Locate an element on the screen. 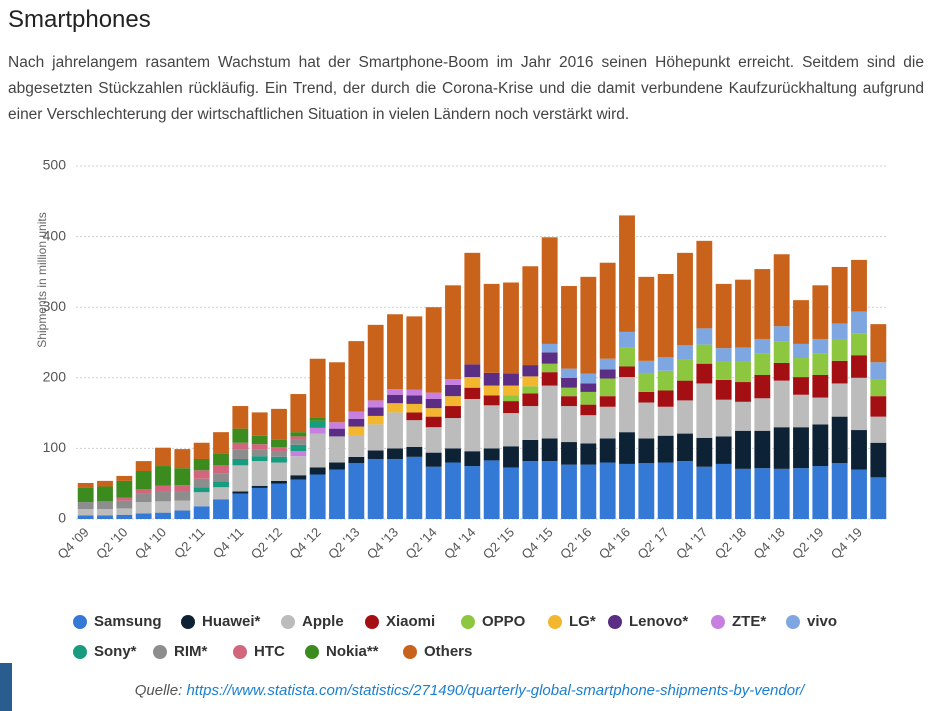 This screenshot has width=939, height=711. y-tick-label: 100 is located at coordinates (55, 447).